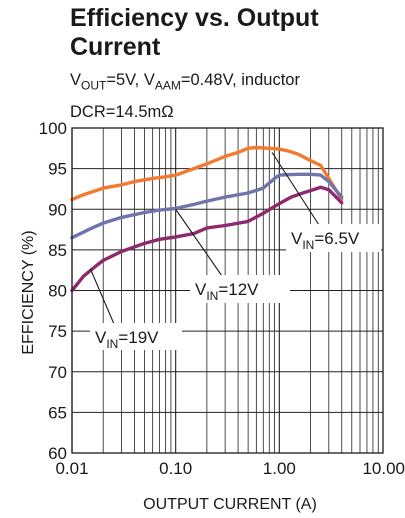  Describe the element at coordinates (175, 468) in the screenshot. I see `x-tick-label: 0.10` at that location.